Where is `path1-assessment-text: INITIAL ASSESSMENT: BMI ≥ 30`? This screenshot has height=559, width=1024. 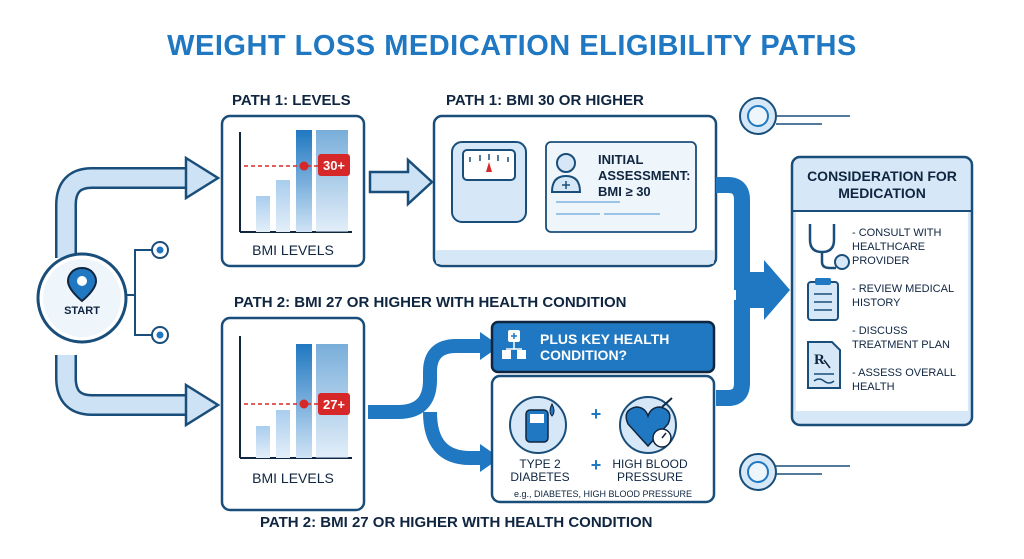
path1-assessment-text: INITIAL ASSESSMENT: BMI ≥ 30 is located at coordinates (644, 175).